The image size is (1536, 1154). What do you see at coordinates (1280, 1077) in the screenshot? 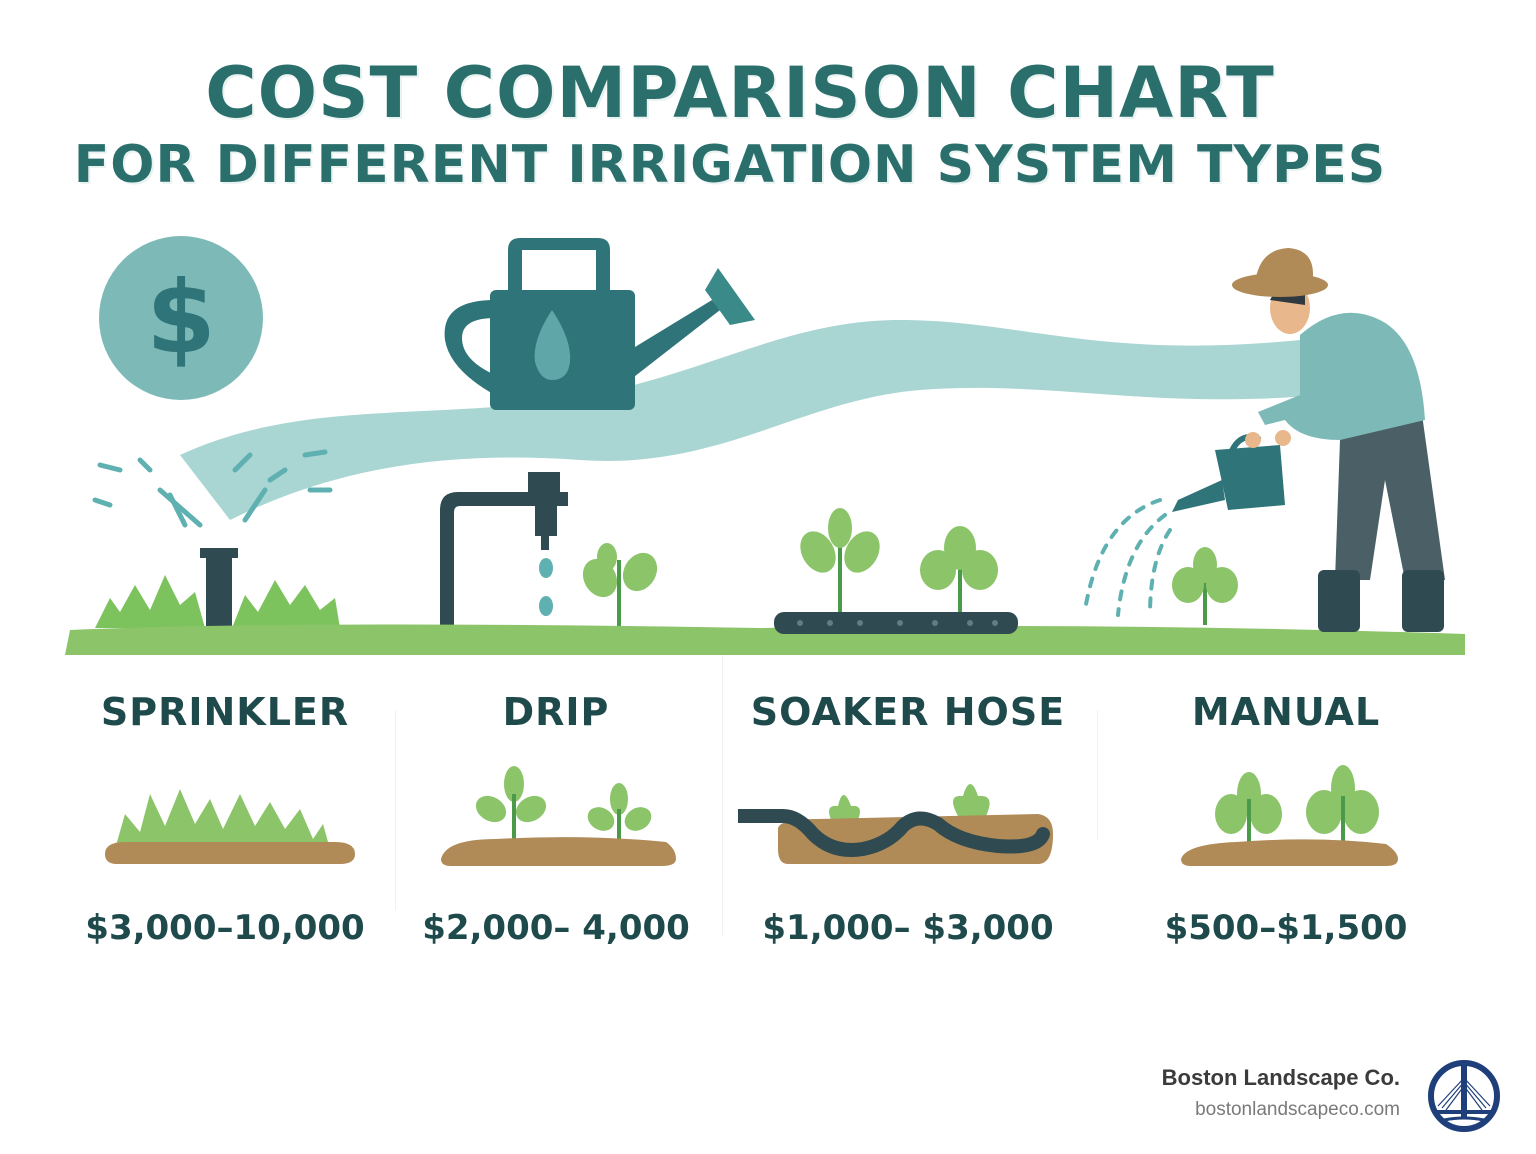
I see `brand-name: Boston Landscape Co.` at bounding box center [1280, 1077].